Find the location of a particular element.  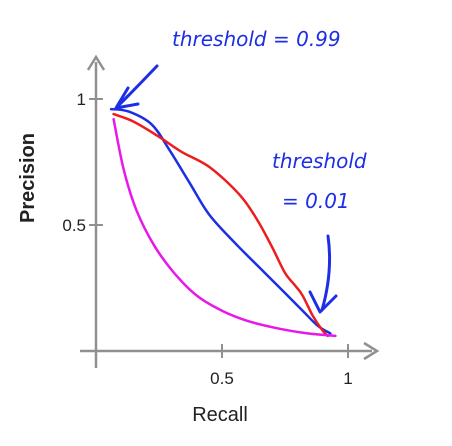

x-axis-arrowhead is located at coordinates (371, 351).